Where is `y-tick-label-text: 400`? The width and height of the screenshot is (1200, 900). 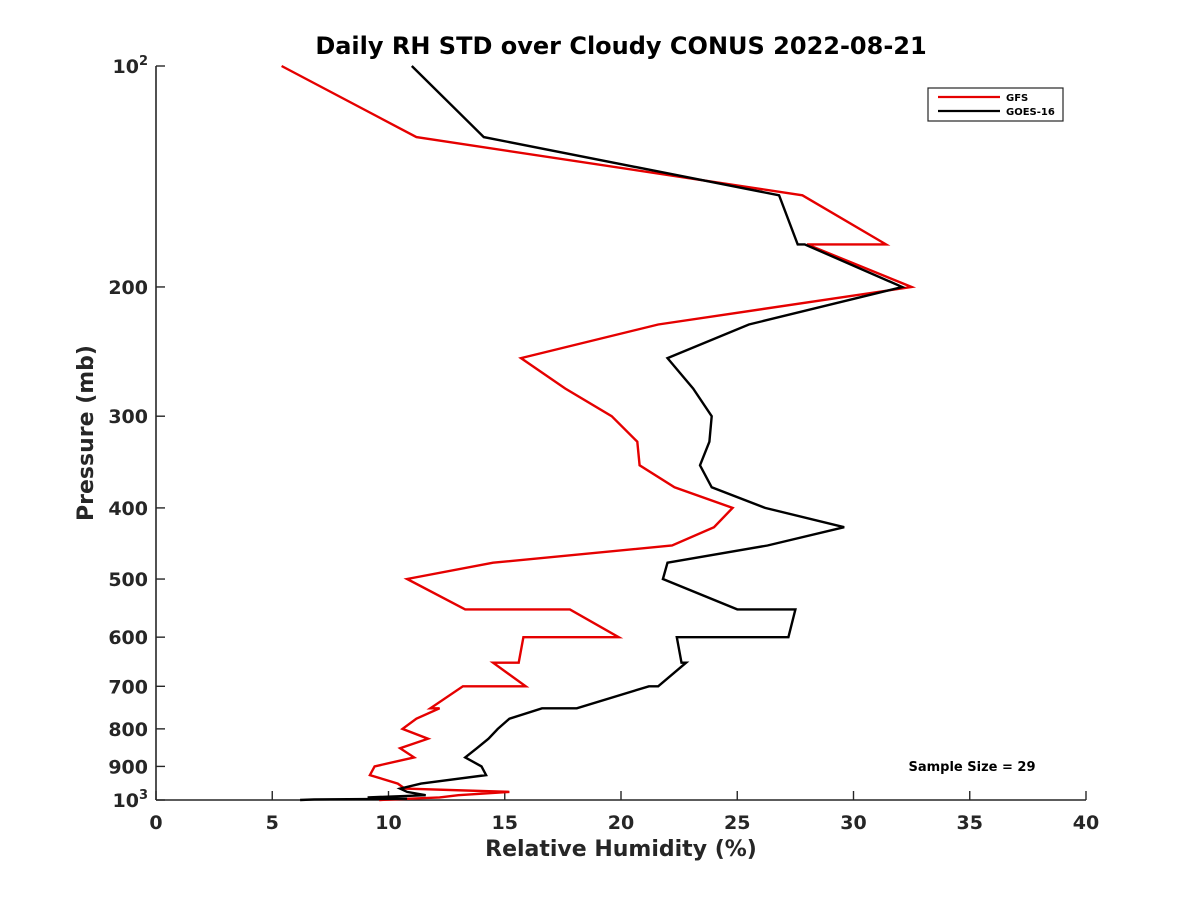 y-tick-label-text: 400 is located at coordinates (128, 509).